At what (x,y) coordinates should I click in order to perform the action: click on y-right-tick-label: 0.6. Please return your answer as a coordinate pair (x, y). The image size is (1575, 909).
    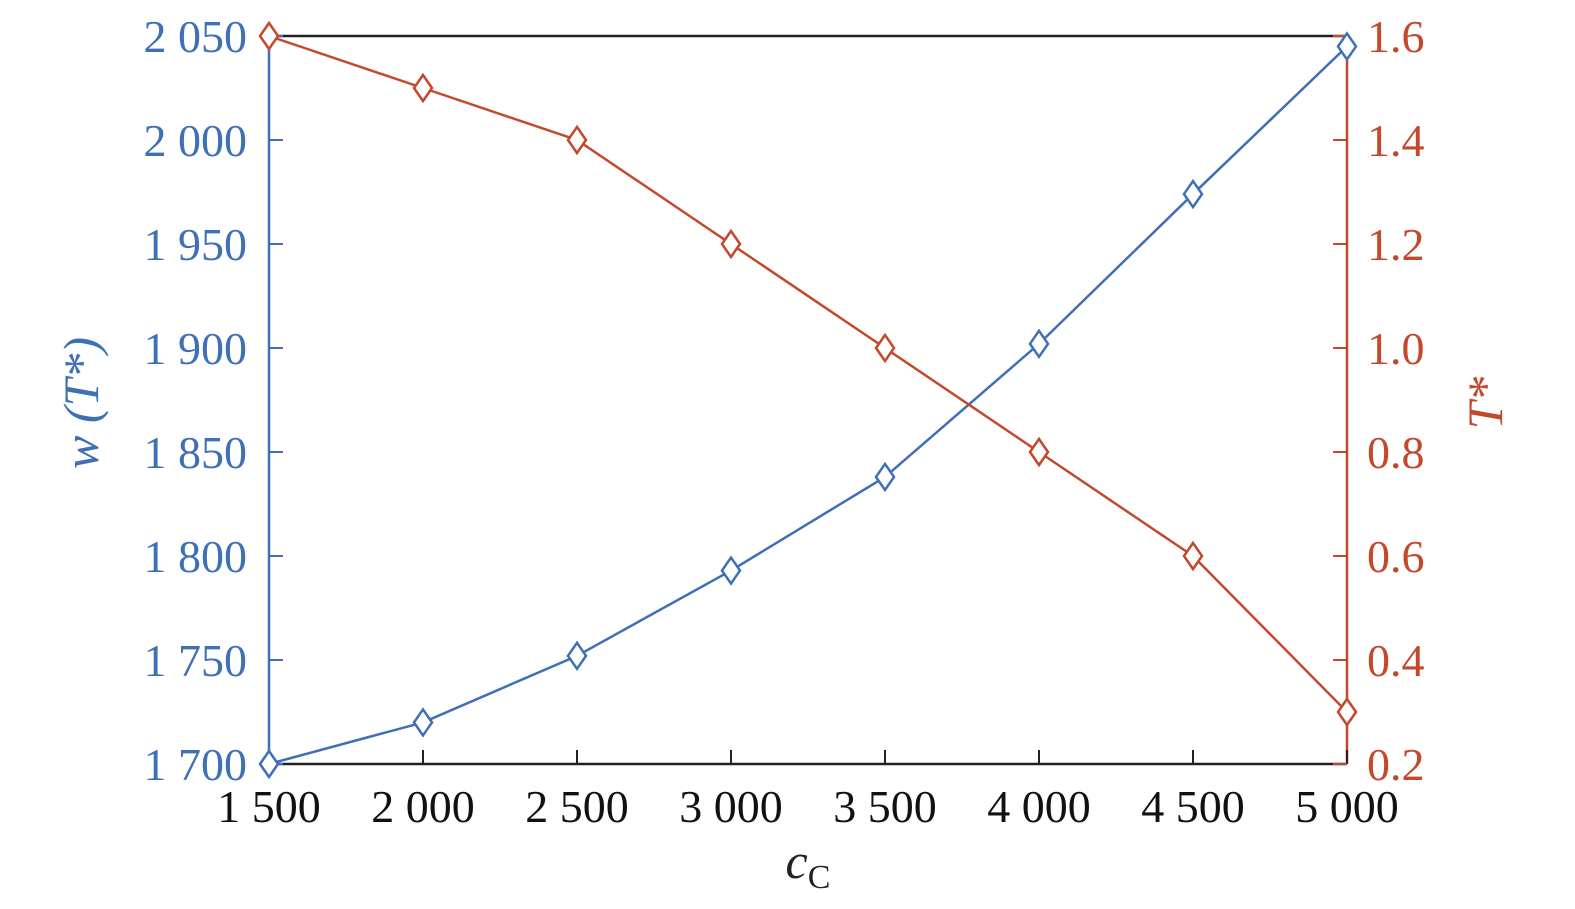
    Looking at the image, I should click on (1396, 556).